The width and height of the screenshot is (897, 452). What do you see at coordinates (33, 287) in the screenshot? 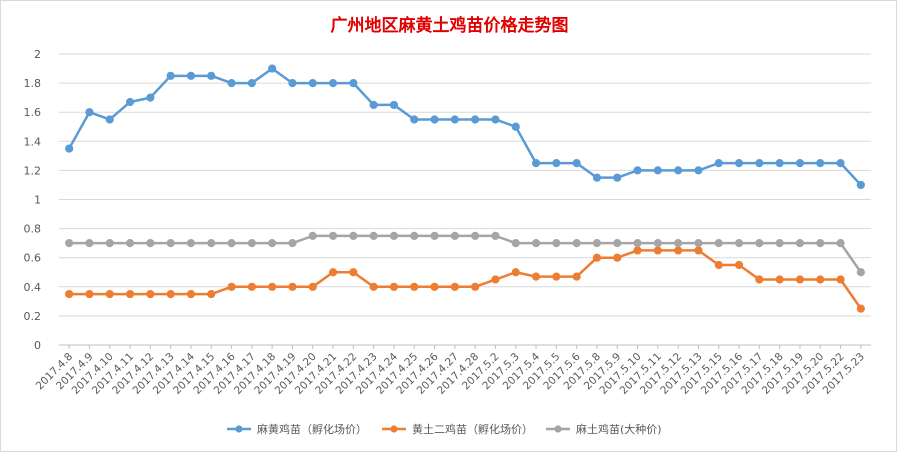
I see `y-tick-label: 0.4` at bounding box center [33, 287].